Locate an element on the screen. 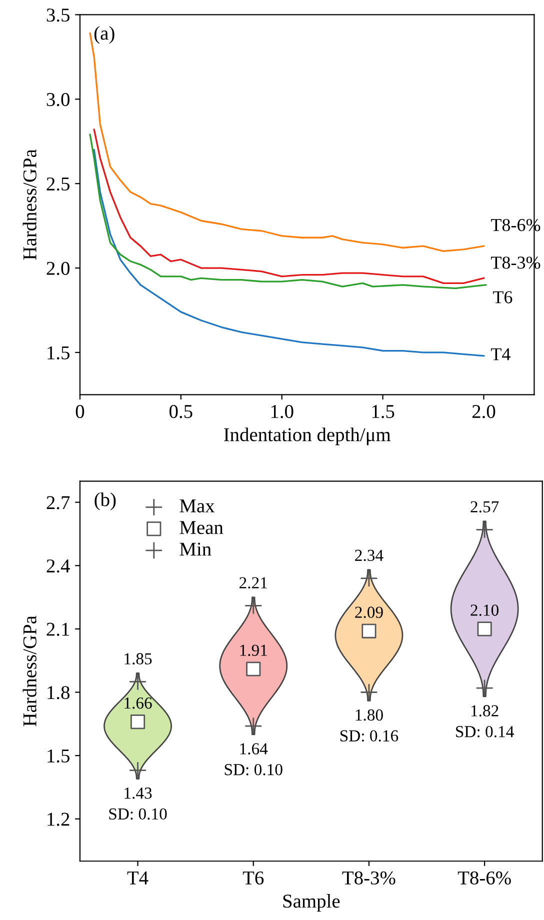  data-label: 1.43 is located at coordinates (138, 793).